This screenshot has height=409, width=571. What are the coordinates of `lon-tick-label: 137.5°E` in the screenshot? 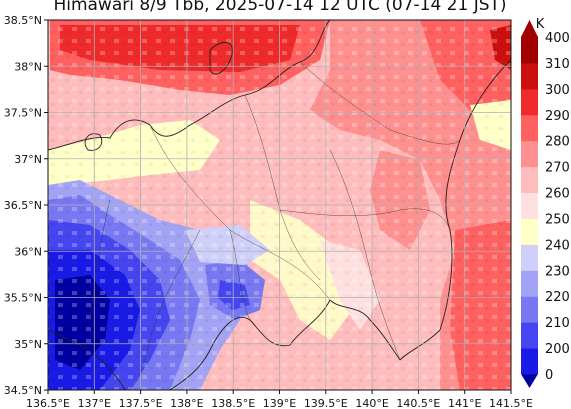 It's located at (141, 403).